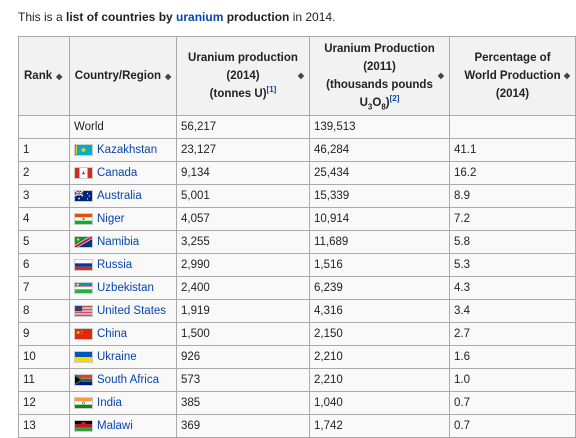 The width and height of the screenshot is (576, 438). I want to click on formula-o: O, so click(377, 103).